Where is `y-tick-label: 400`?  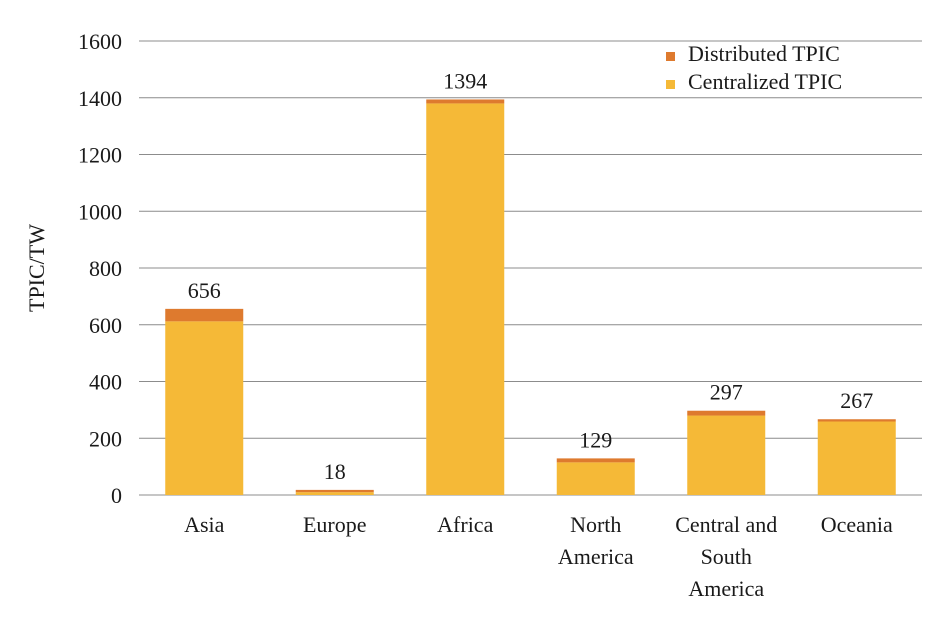
y-tick-label: 400 is located at coordinates (105, 382).